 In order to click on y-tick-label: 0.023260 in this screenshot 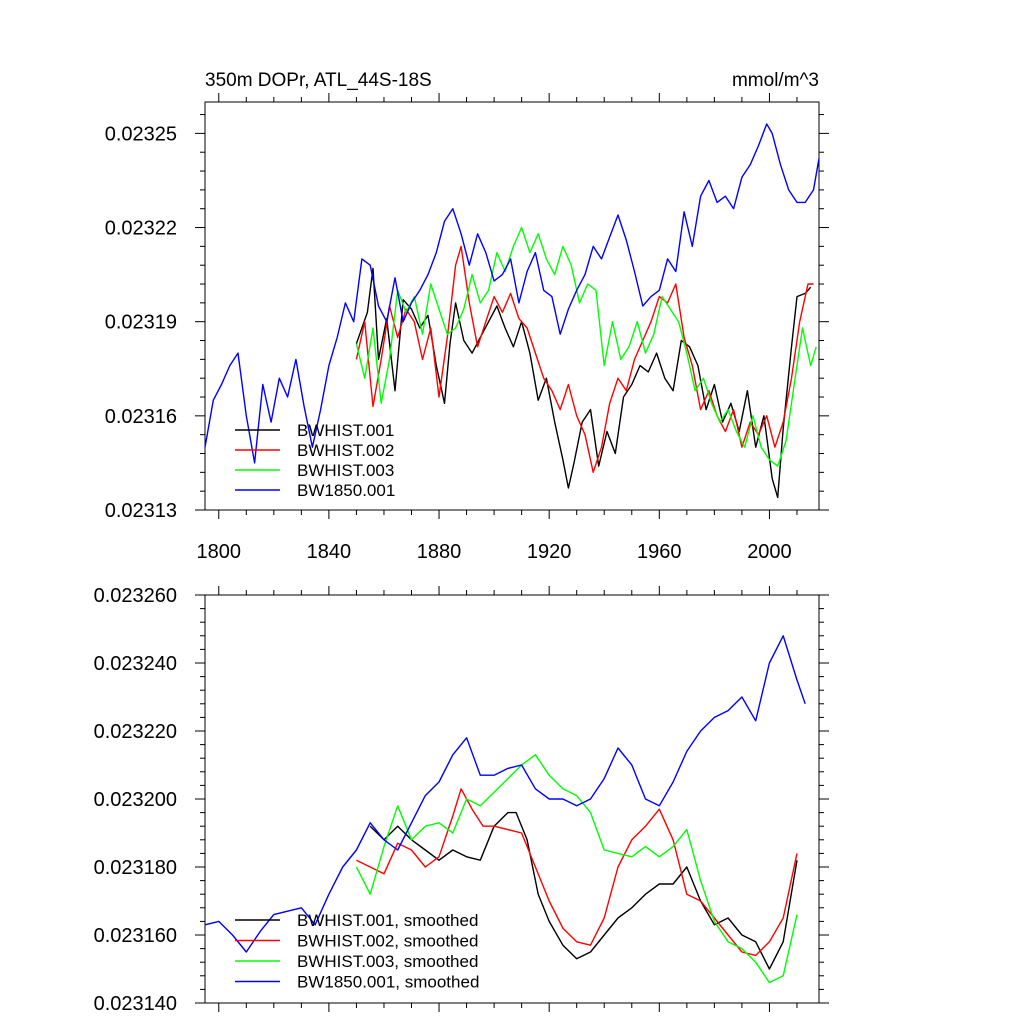, I will do `click(135, 596)`.